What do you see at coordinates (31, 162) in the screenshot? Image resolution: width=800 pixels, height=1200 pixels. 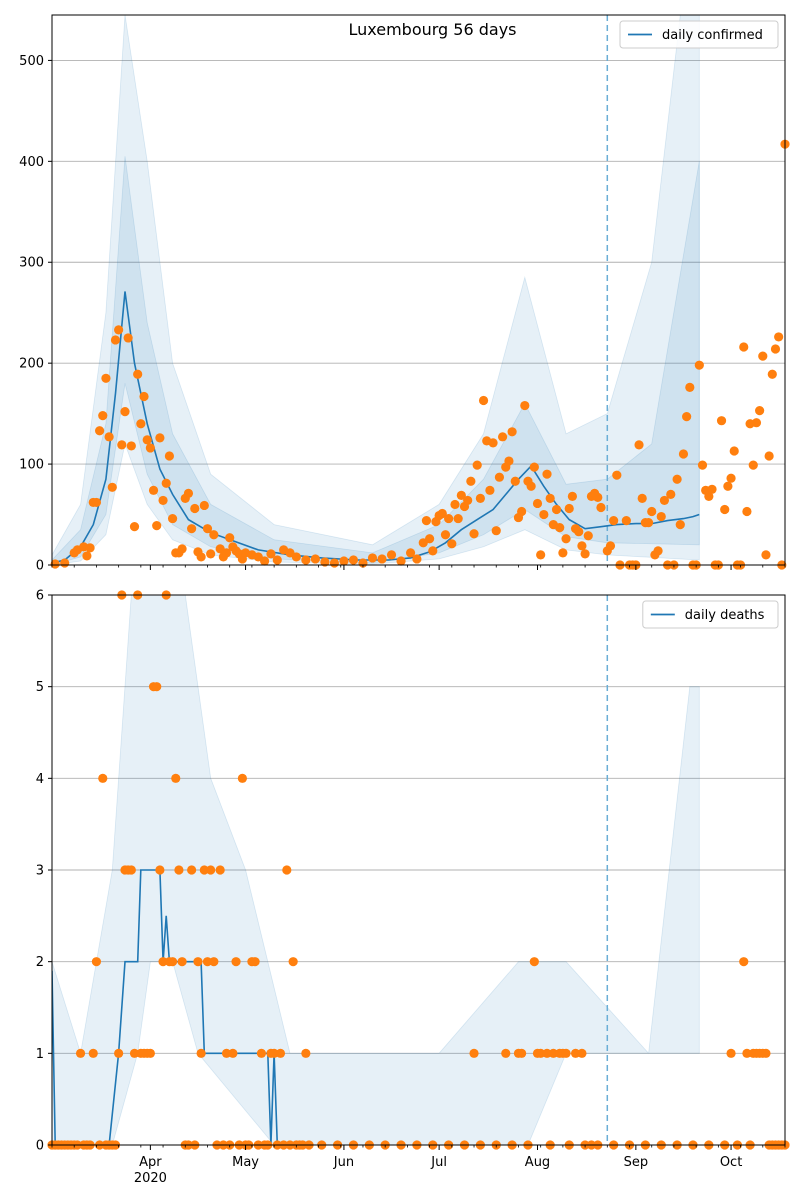 I see `y-tick-label: 400` at bounding box center [31, 162].